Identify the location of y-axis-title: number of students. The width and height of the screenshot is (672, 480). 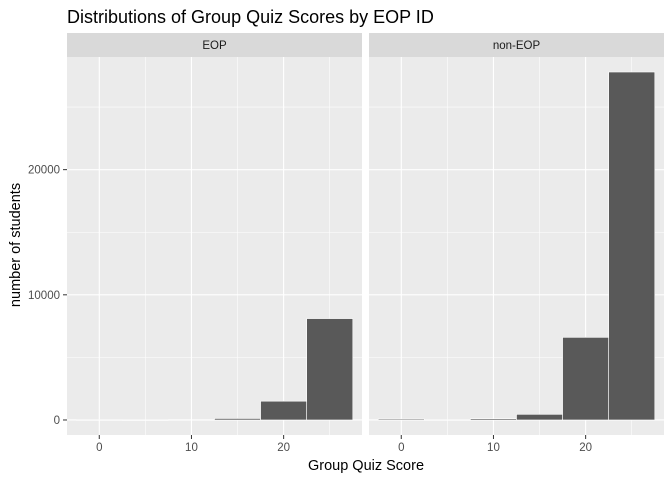
(16, 245).